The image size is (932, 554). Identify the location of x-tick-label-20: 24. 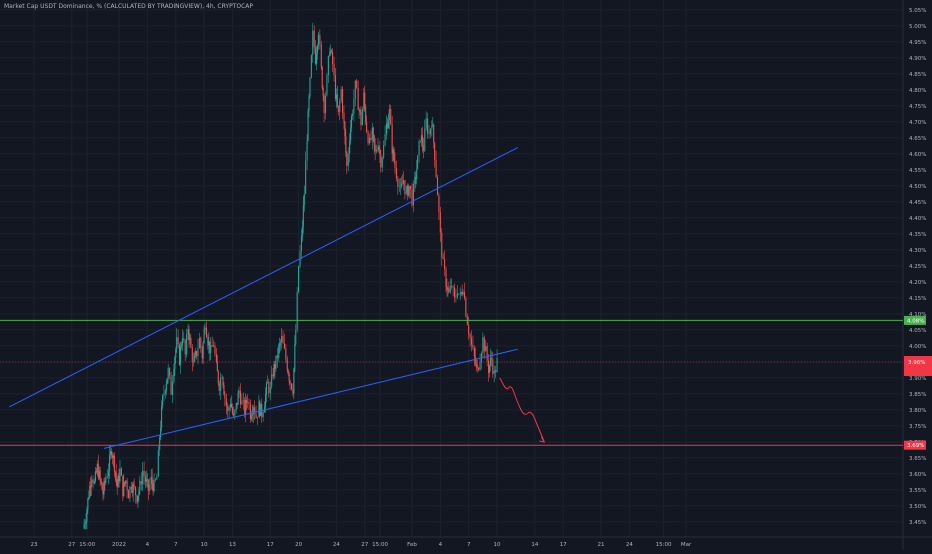
(629, 545).